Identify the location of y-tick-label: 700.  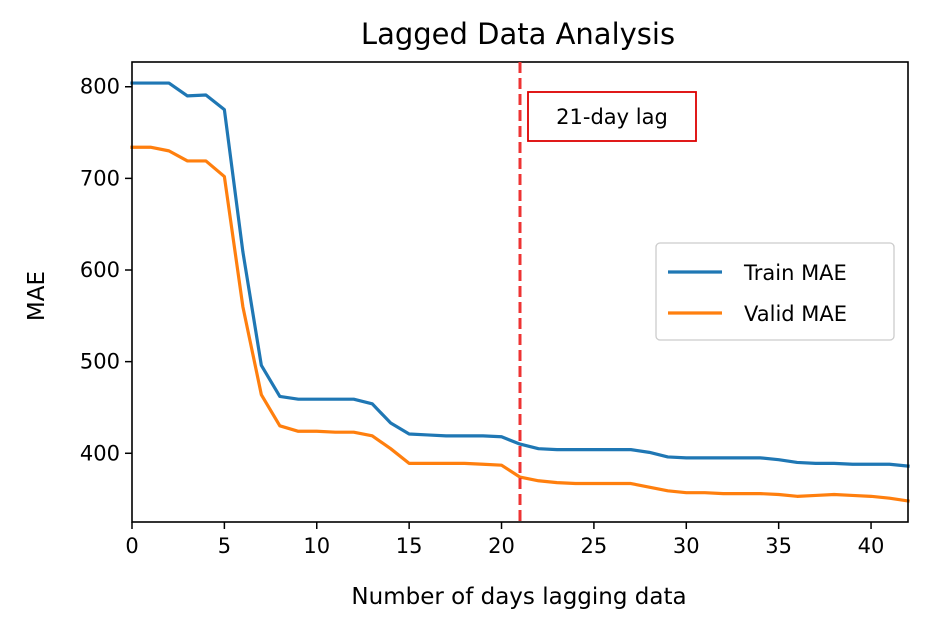
(100, 178).